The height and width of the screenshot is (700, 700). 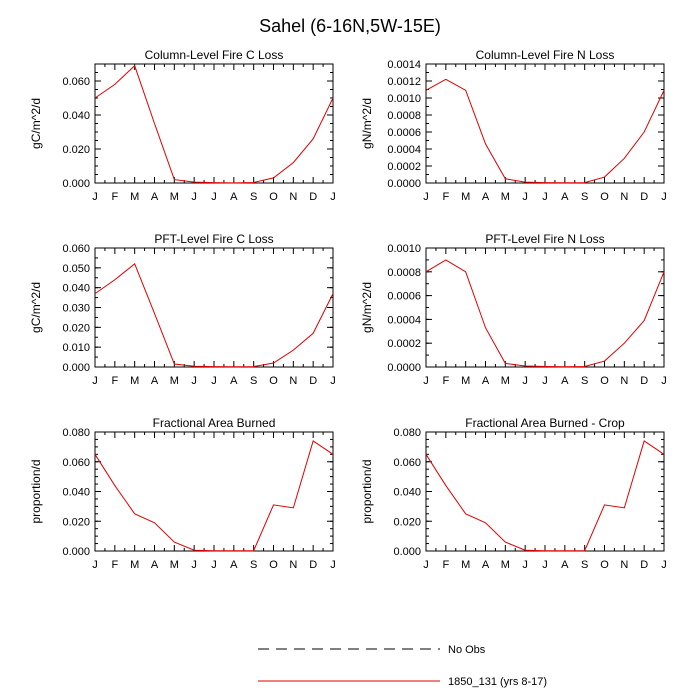 I want to click on legend-label-series: 1850_131 (yrs 8-17), so click(x=497, y=682).